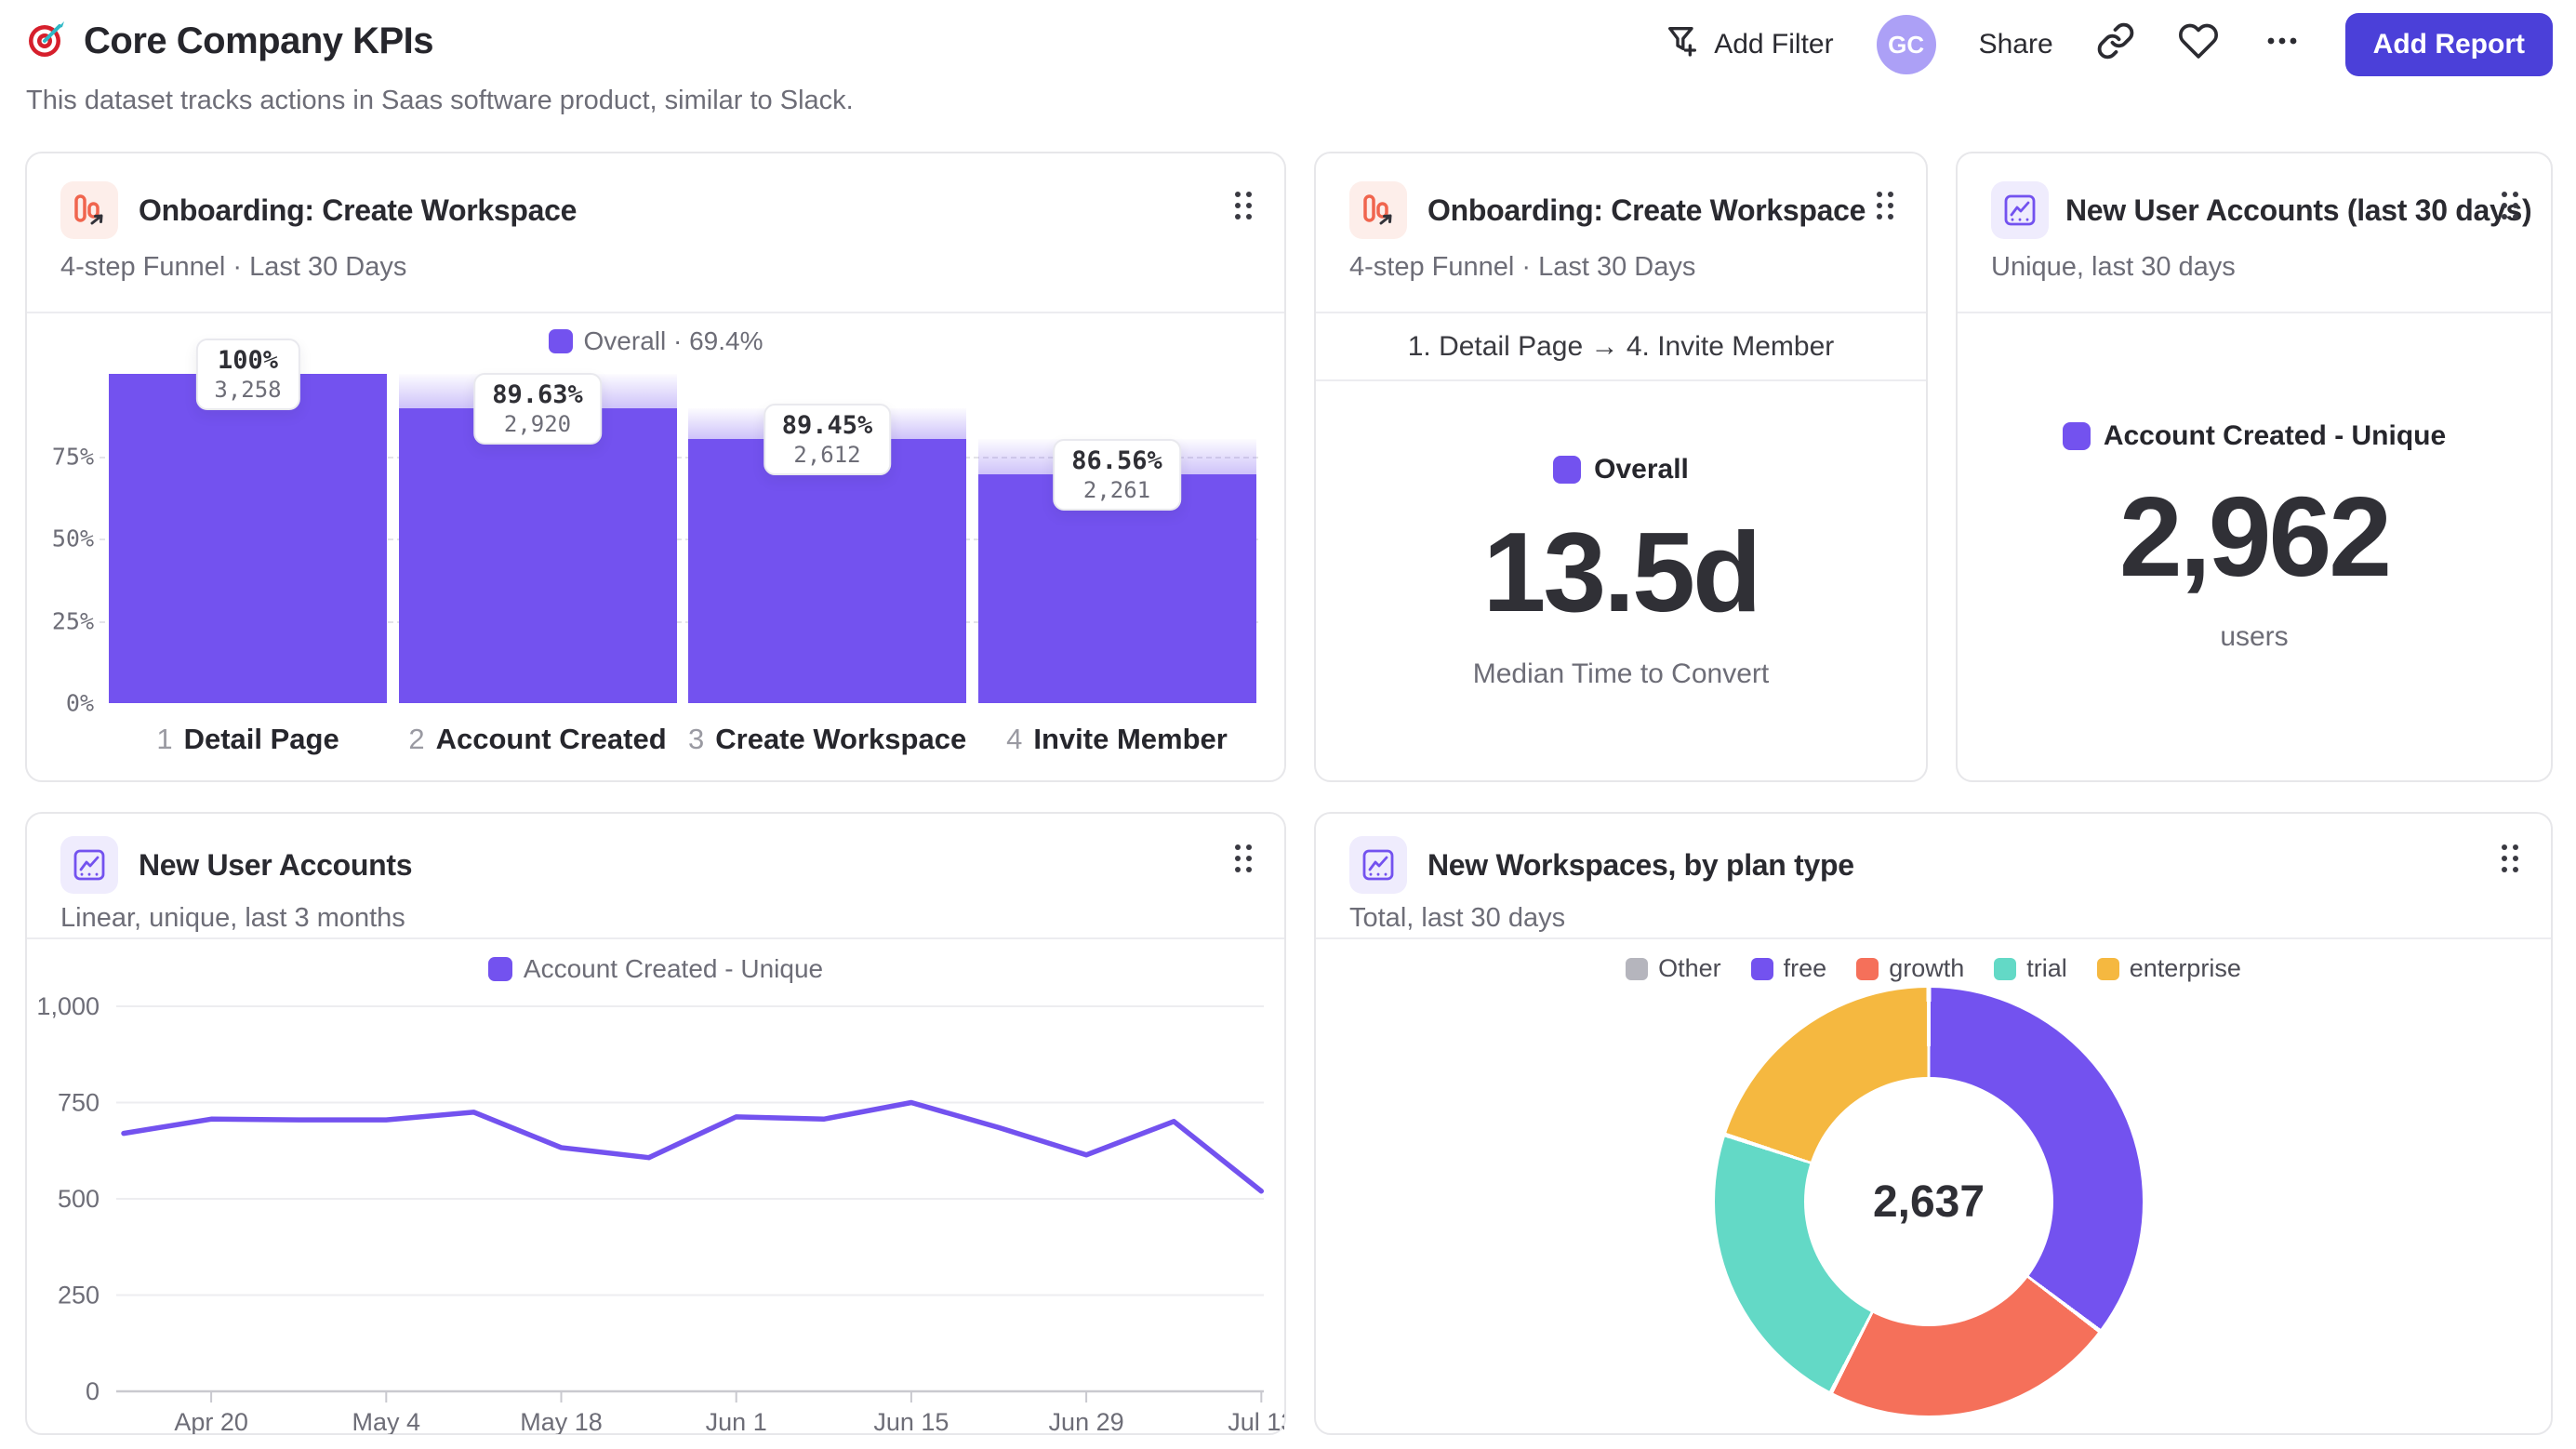  I want to click on donut-legend-item-other: Other, so click(1673, 969).